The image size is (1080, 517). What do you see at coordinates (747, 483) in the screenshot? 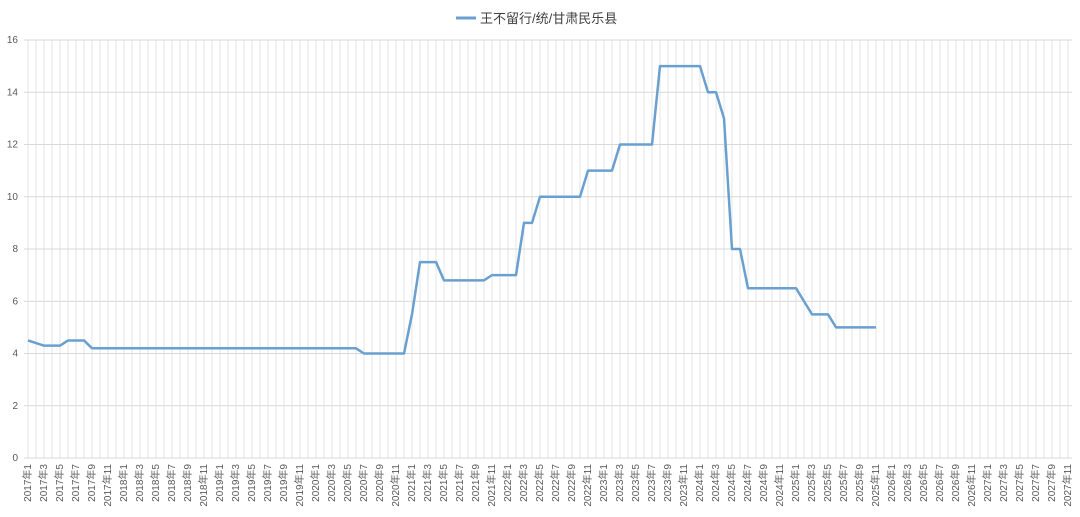
I see `x-tick-label: 2024年7` at bounding box center [747, 483].